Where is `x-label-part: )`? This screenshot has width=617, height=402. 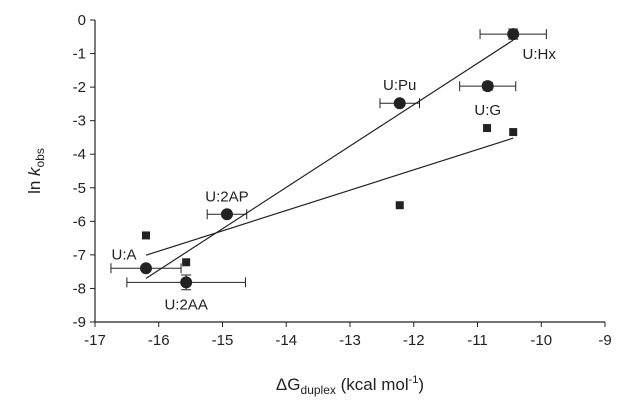
x-label-part: ) is located at coordinates (421, 384).